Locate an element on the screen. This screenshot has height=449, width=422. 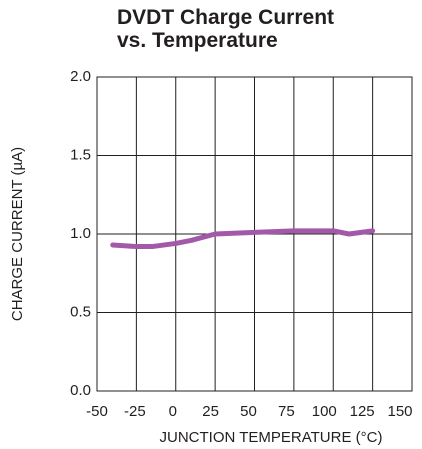
x-tick-label: 150 is located at coordinates (399, 411).